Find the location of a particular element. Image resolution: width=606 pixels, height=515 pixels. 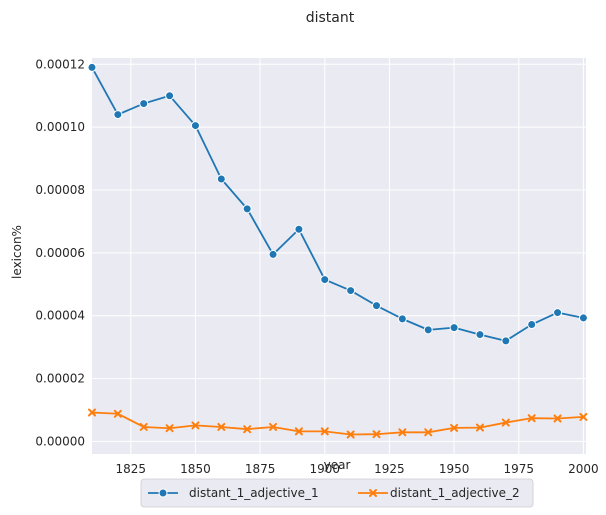

legend-box is located at coordinates (337, 493).